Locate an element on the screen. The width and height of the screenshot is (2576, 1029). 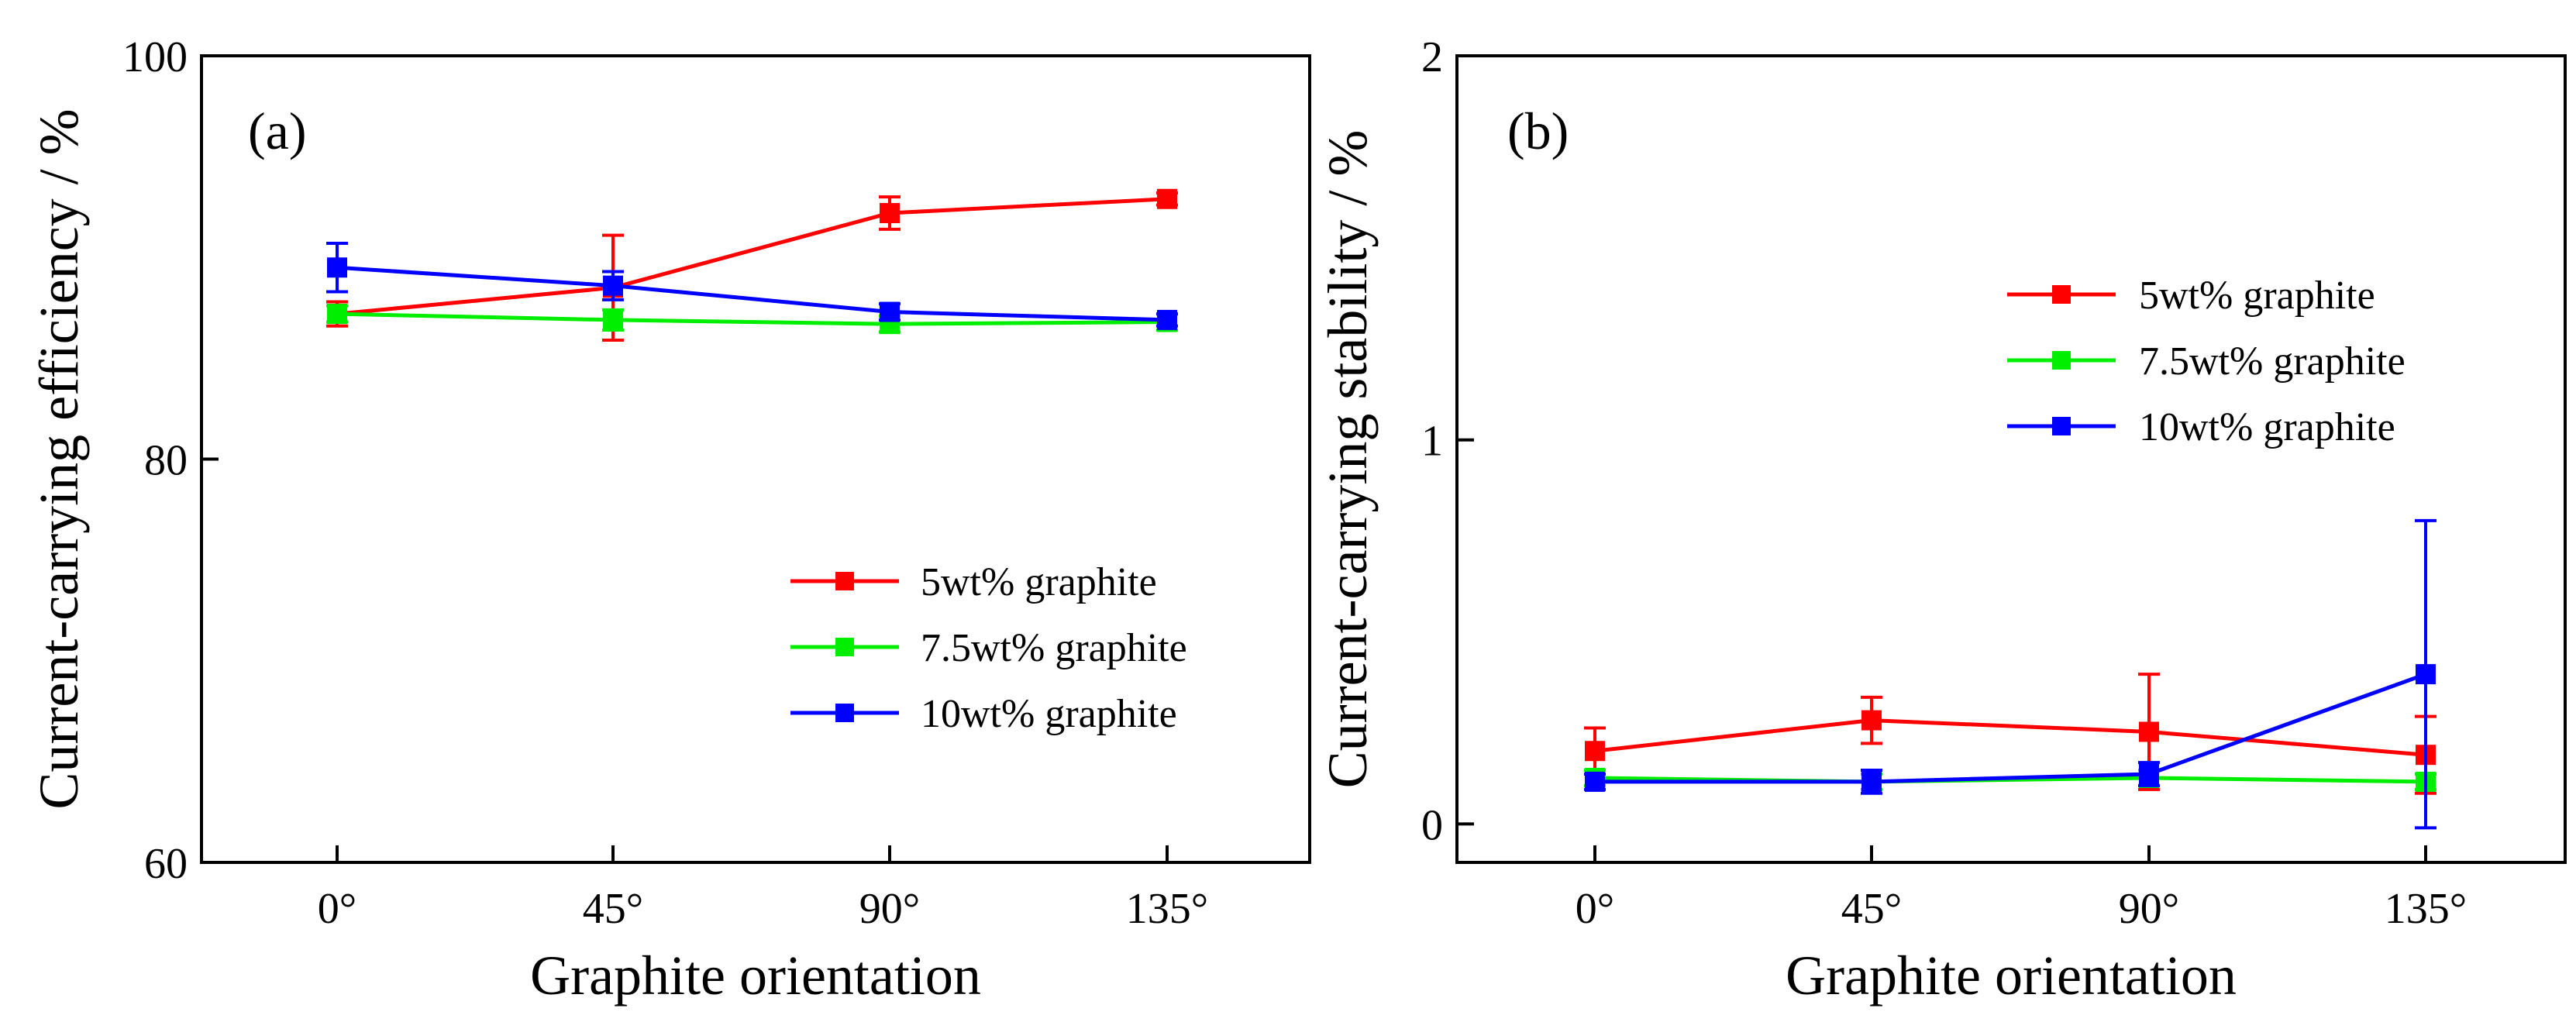
panel-label: (b) is located at coordinates (1538, 131).